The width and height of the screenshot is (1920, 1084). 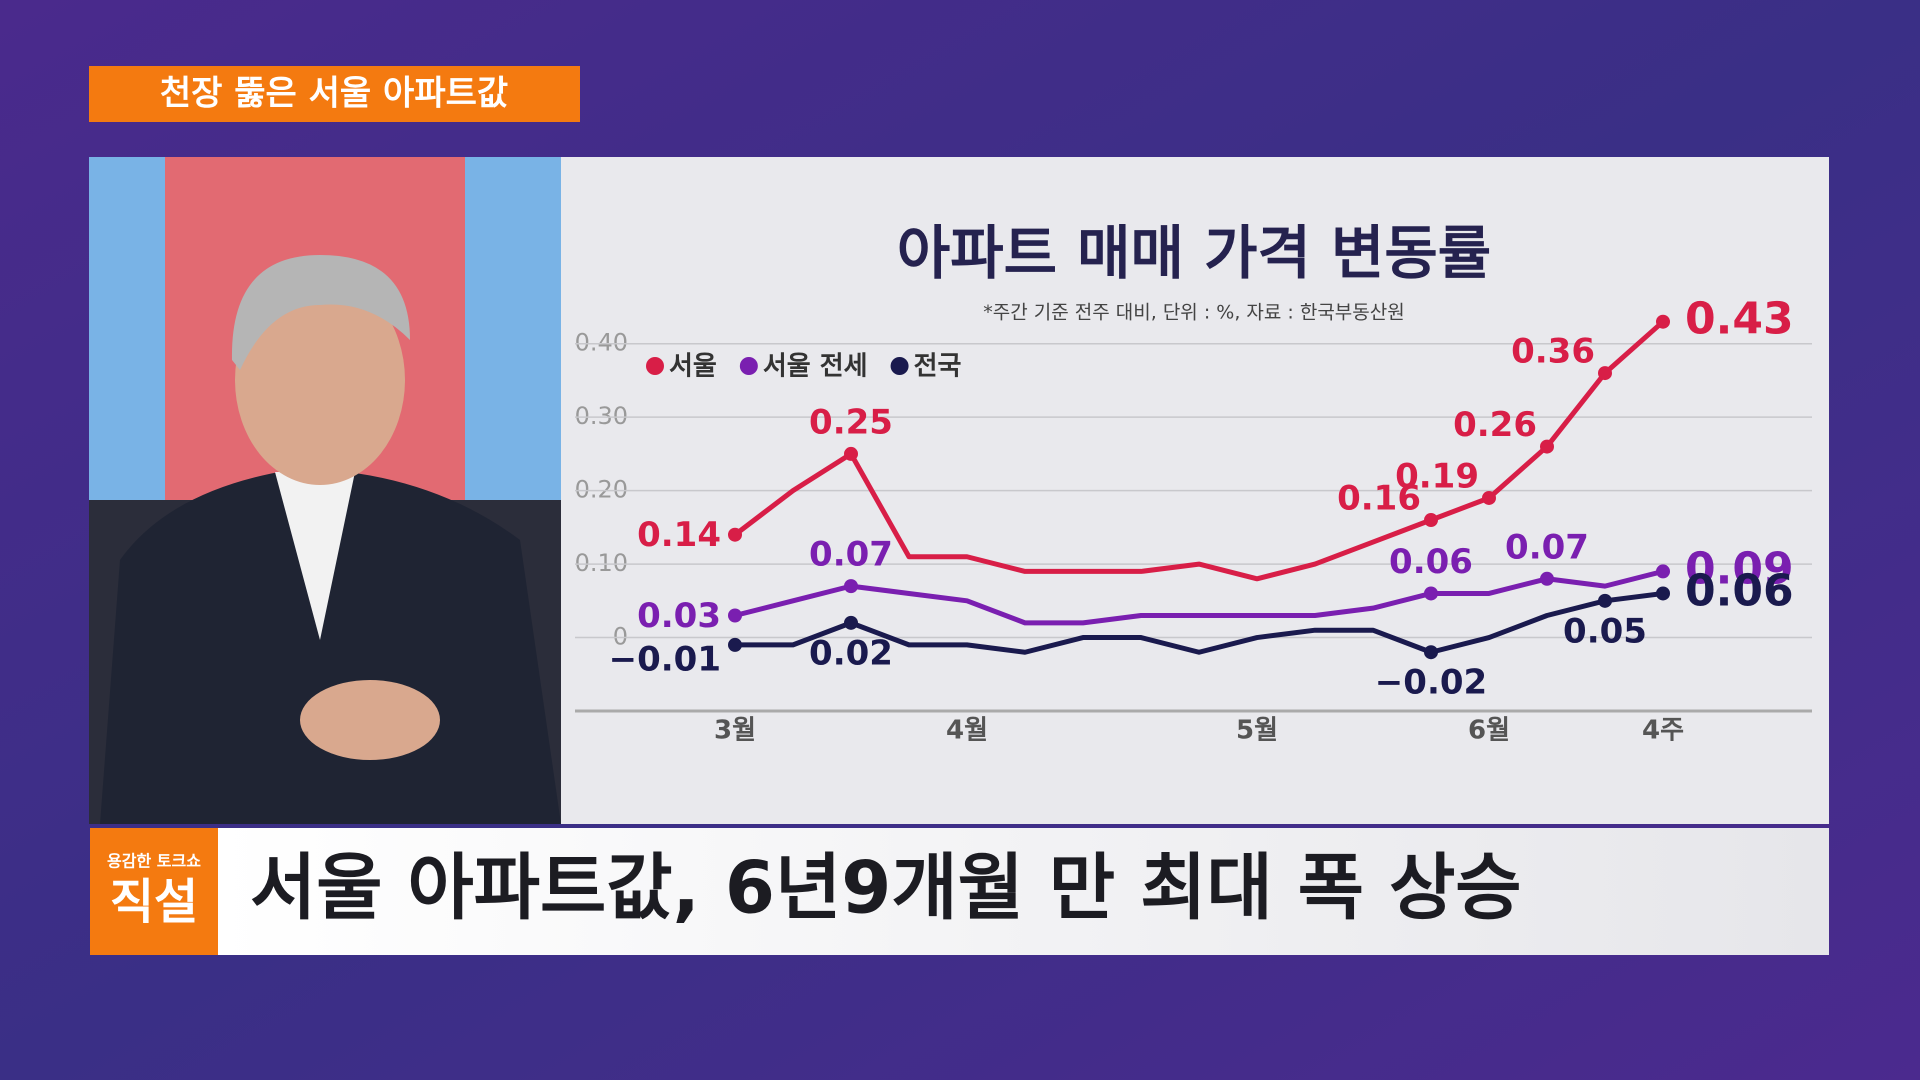 I want to click on data-label: −0.02, so click(x=1431, y=683).